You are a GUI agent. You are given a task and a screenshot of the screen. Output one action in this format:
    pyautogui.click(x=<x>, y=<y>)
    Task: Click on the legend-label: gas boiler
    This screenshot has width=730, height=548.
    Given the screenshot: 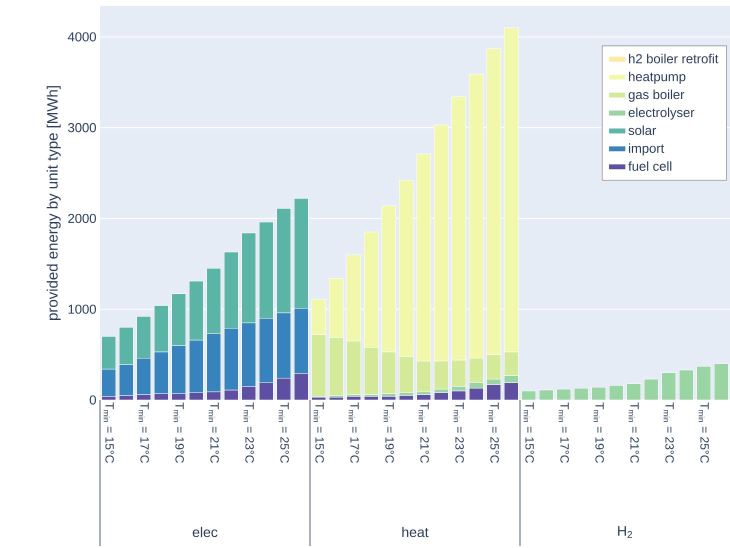 What is the action you would take?
    pyautogui.click(x=656, y=96)
    